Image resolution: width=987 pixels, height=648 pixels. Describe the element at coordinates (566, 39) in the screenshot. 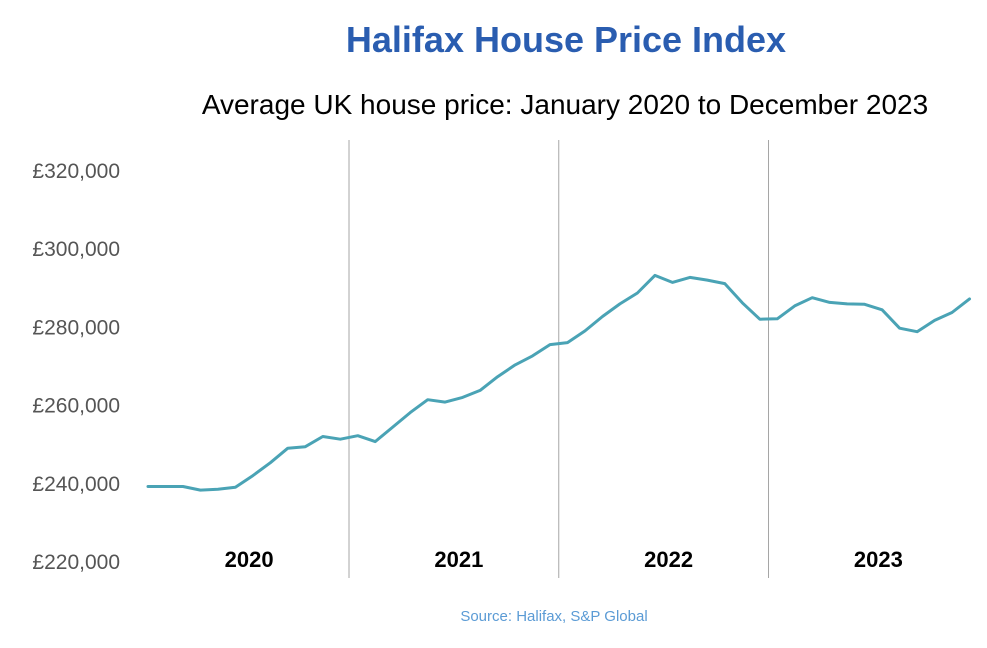

I see `chart-title: Halifax House Price Index` at that location.